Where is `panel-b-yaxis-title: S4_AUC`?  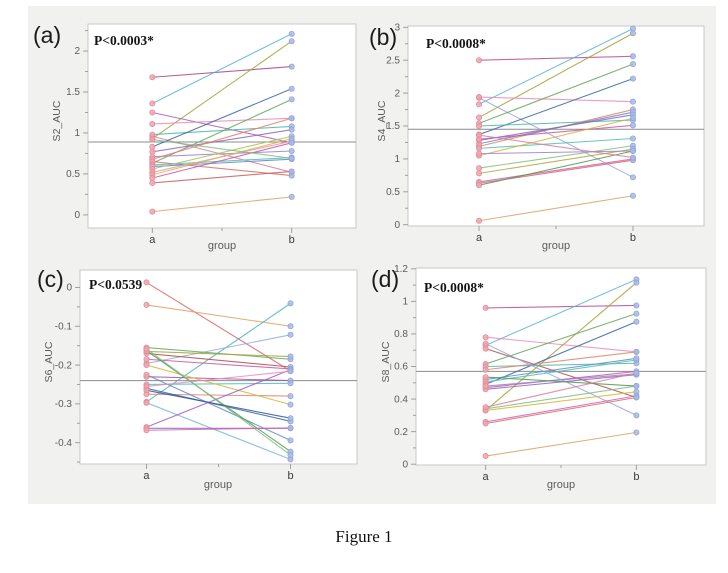
panel-b-yaxis-title: S4_AUC is located at coordinates (382, 121).